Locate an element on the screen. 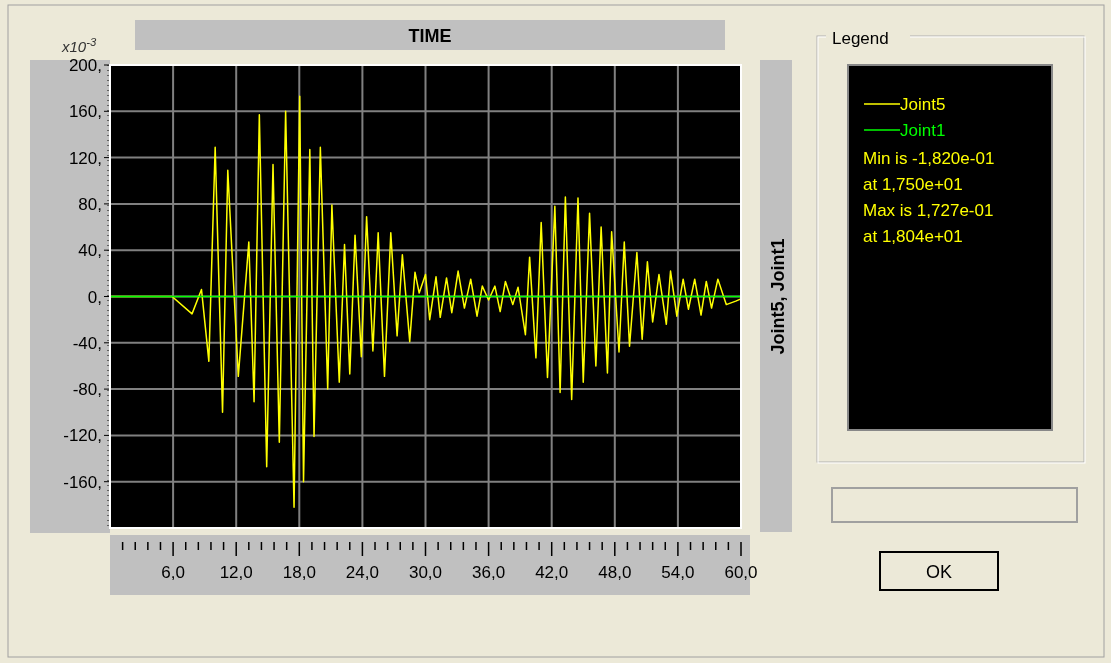 This screenshot has width=1111, height=663. x-tick-label: 12,0 is located at coordinates (236, 572).